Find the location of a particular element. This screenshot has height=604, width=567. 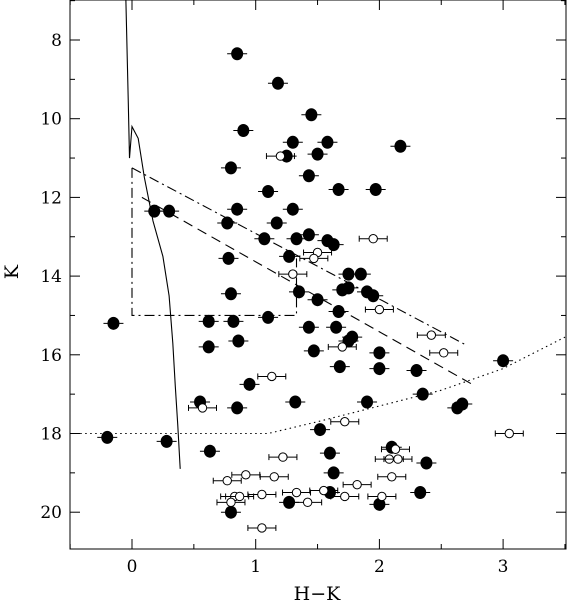

x-axis-title: H−K is located at coordinates (317, 593).